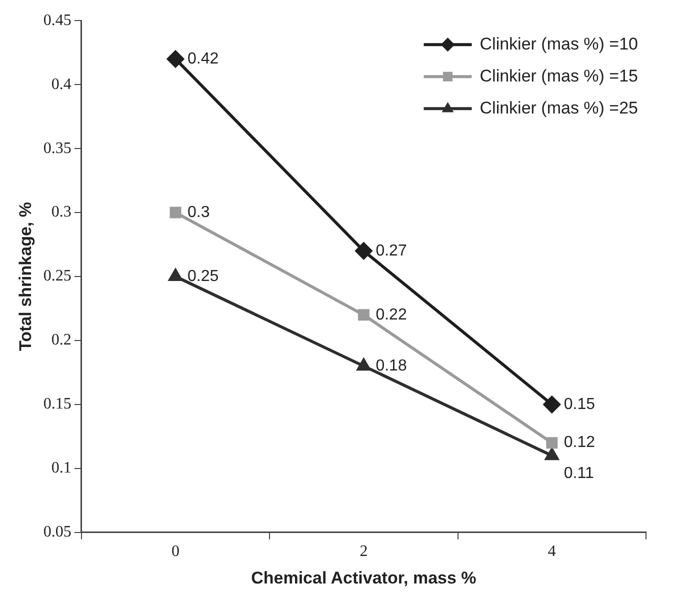  Describe the element at coordinates (552, 551) in the screenshot. I see `x-tick-label: 4` at that location.